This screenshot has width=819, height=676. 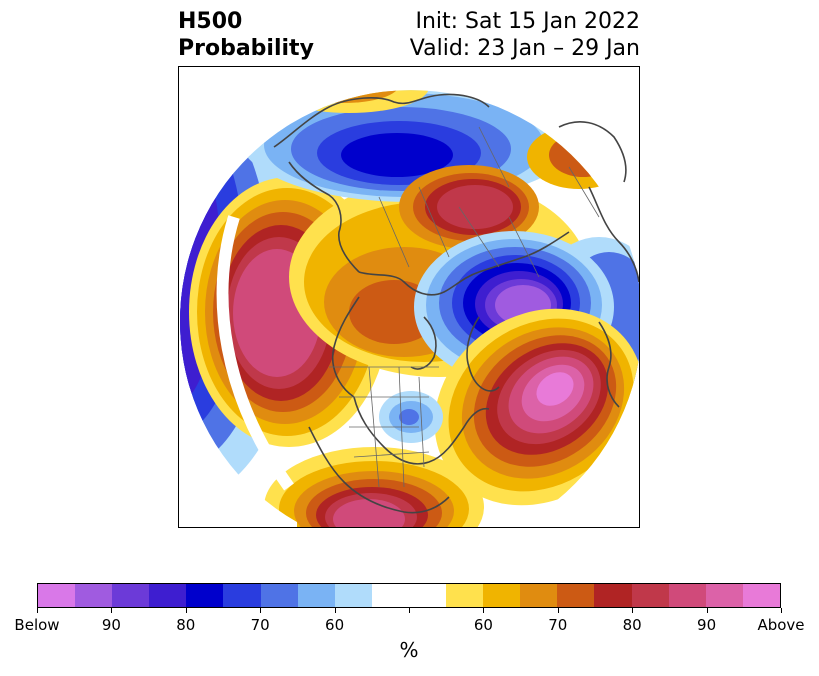 What do you see at coordinates (579, 157) in the screenshot?
I see `above-region-northeast` at bounding box center [579, 157].